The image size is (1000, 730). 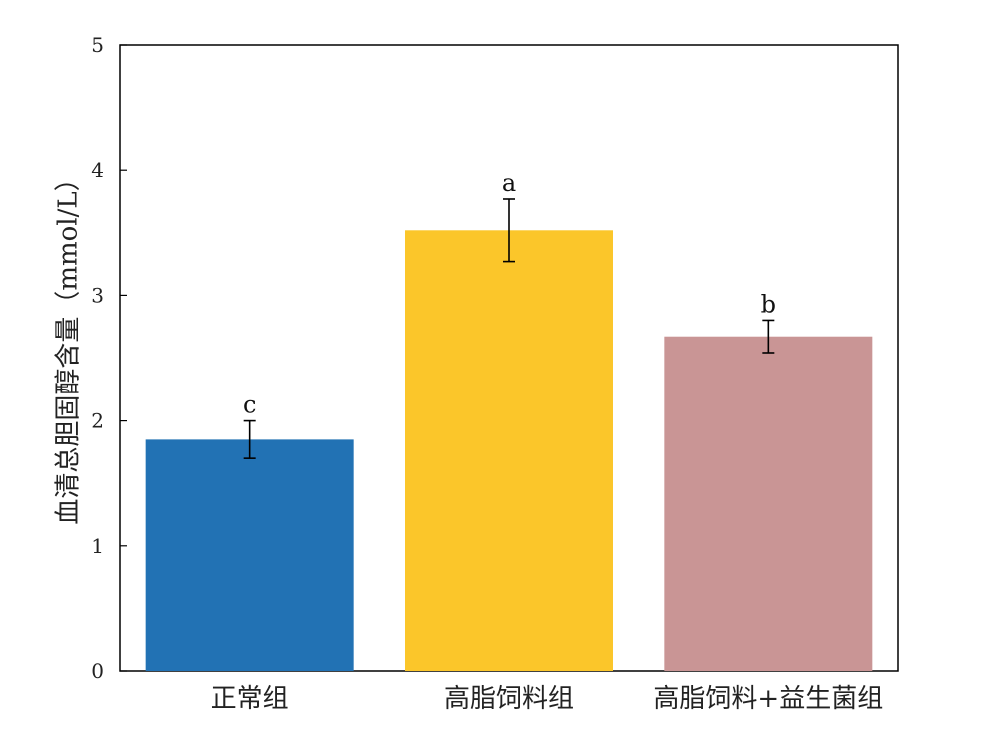 What do you see at coordinates (97, 170) in the screenshot?
I see `y-tick-label: 4` at bounding box center [97, 170].